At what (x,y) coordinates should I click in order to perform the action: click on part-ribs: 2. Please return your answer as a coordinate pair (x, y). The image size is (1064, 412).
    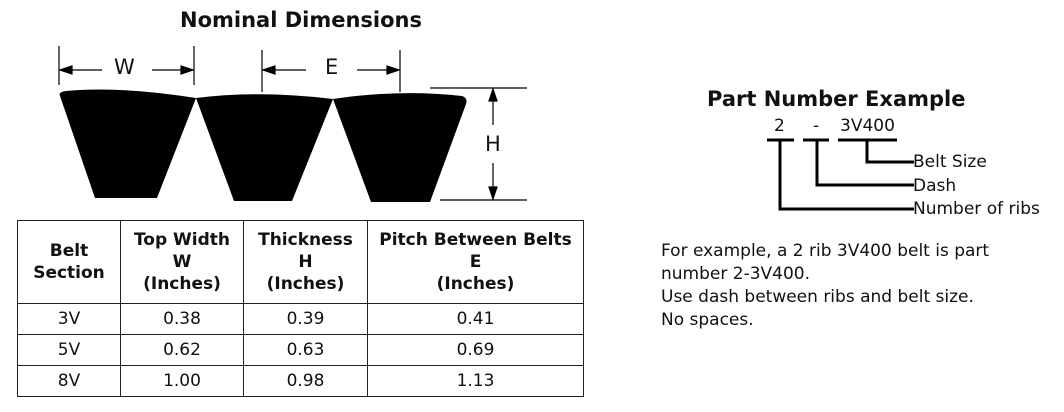
    Looking at the image, I should click on (779, 126).